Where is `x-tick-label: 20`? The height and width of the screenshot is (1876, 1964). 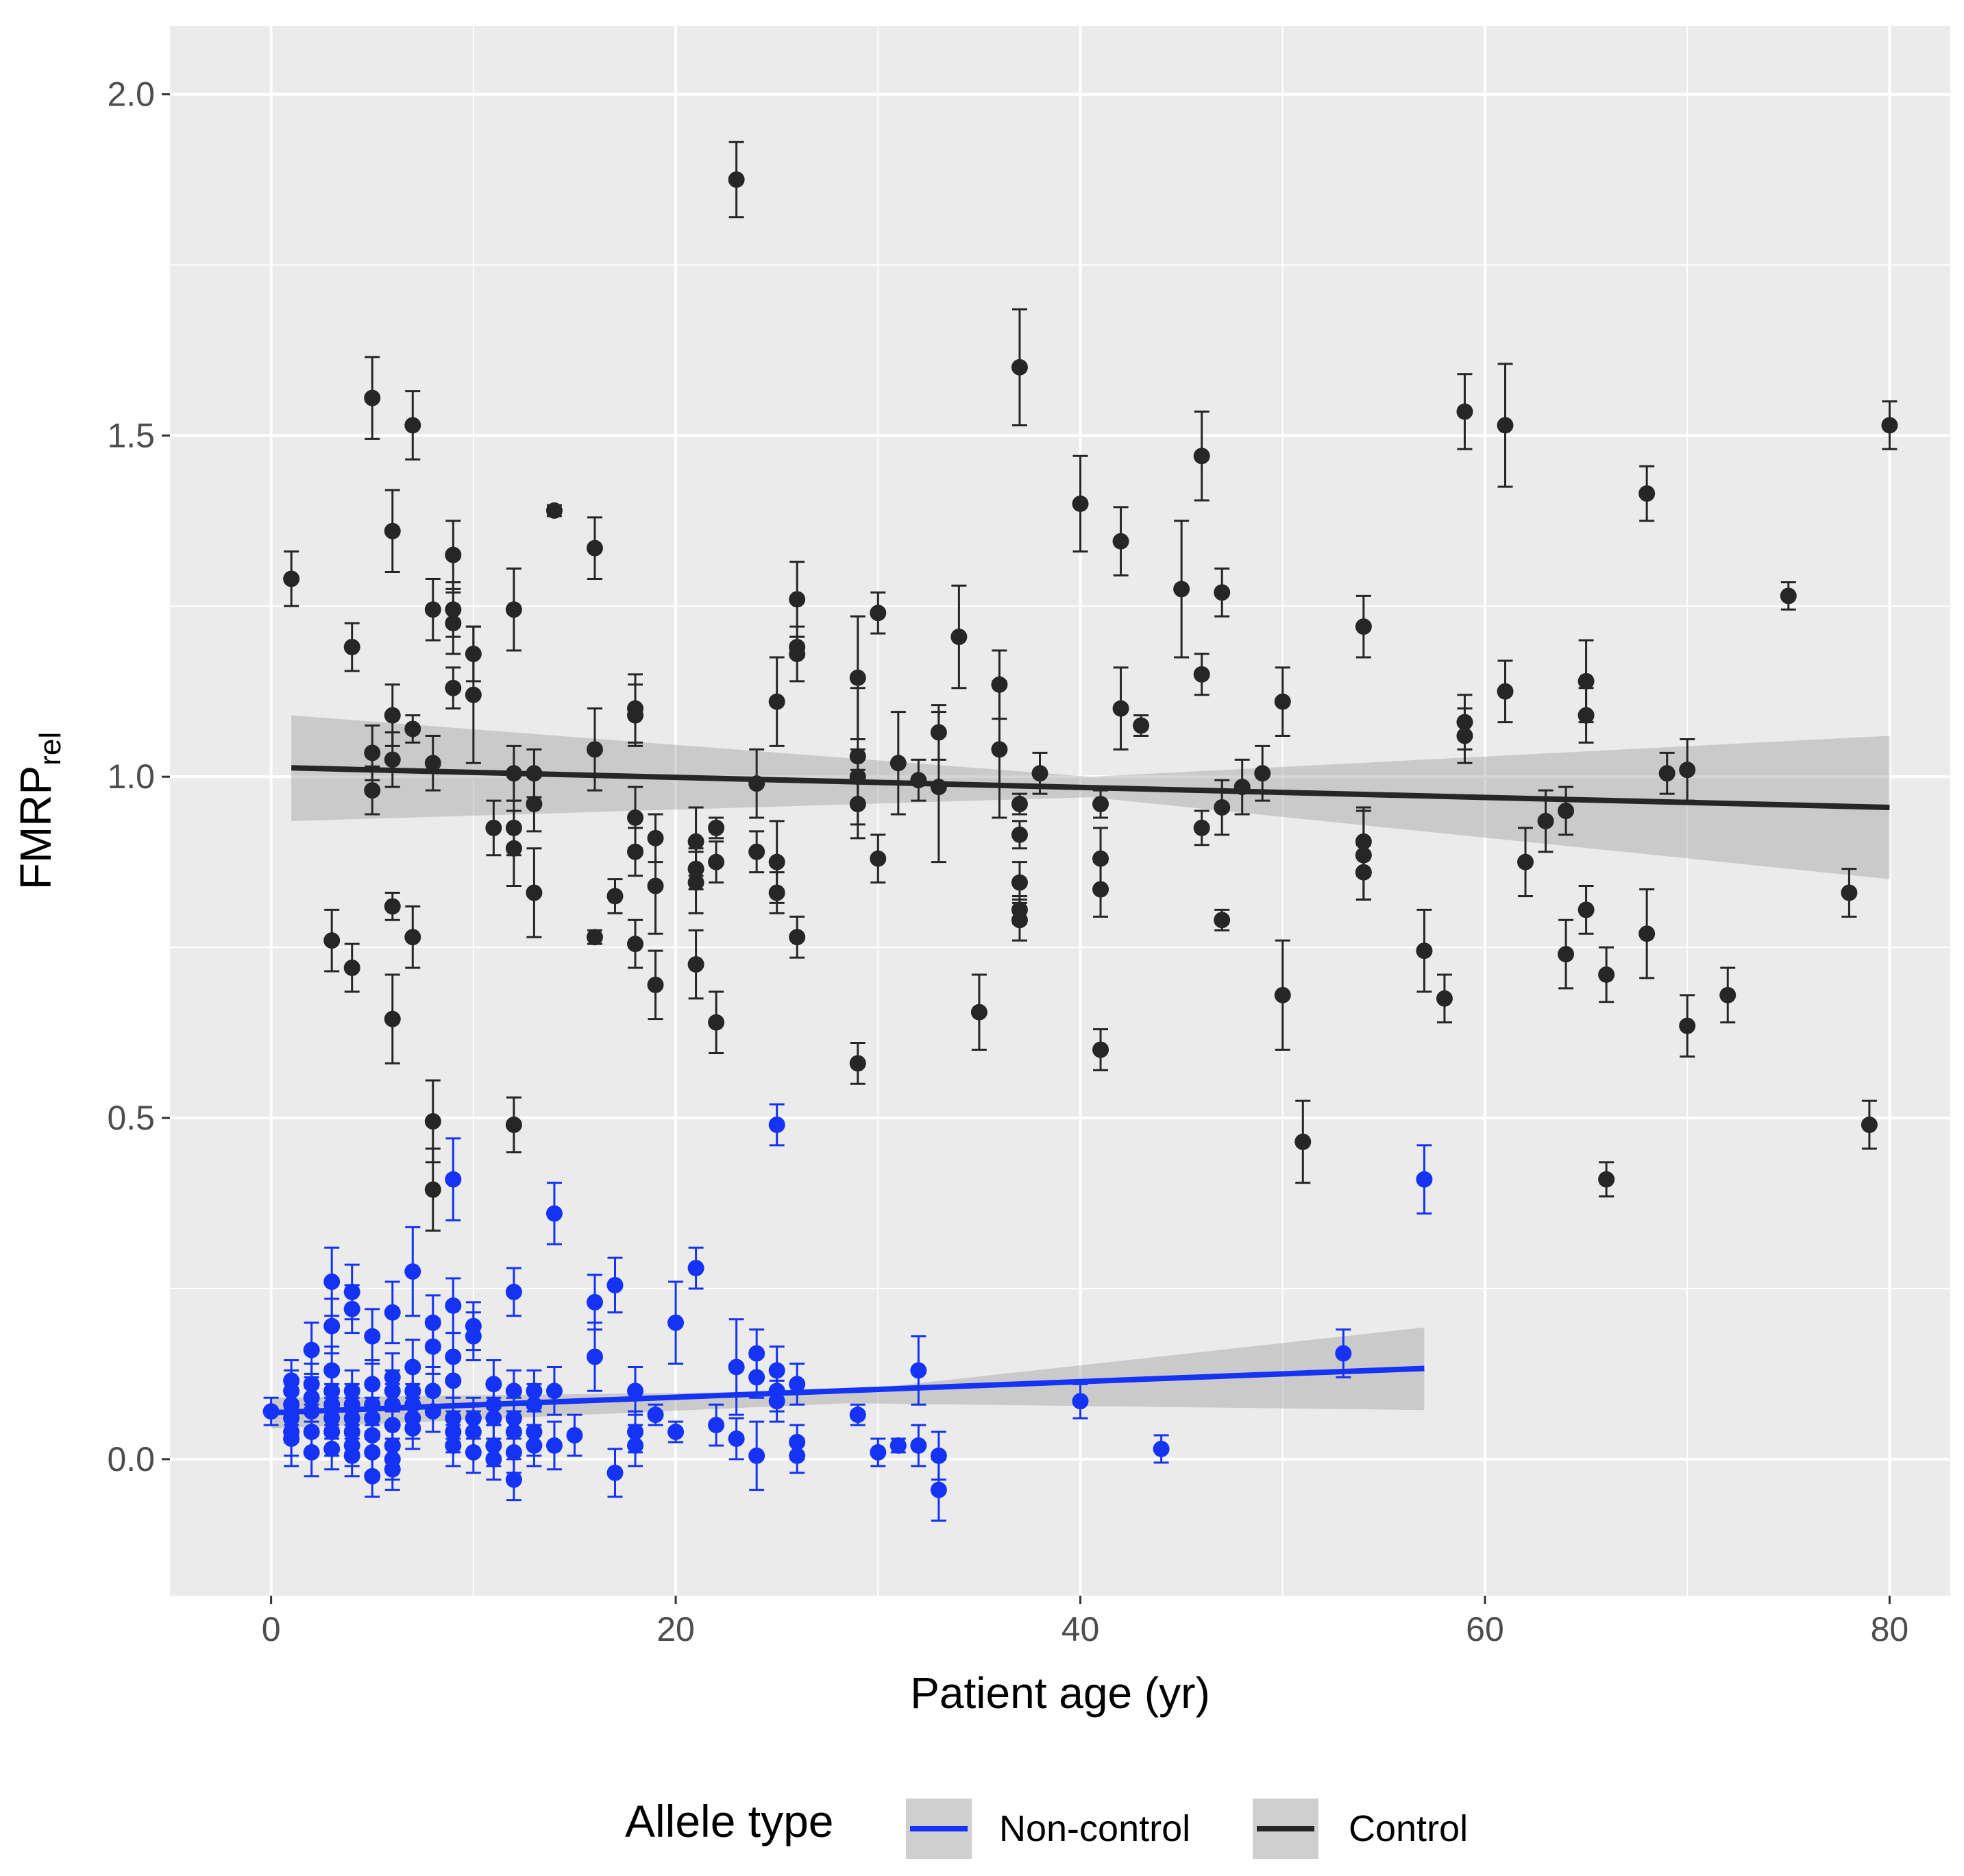
x-tick-label: 20 is located at coordinates (675, 1629).